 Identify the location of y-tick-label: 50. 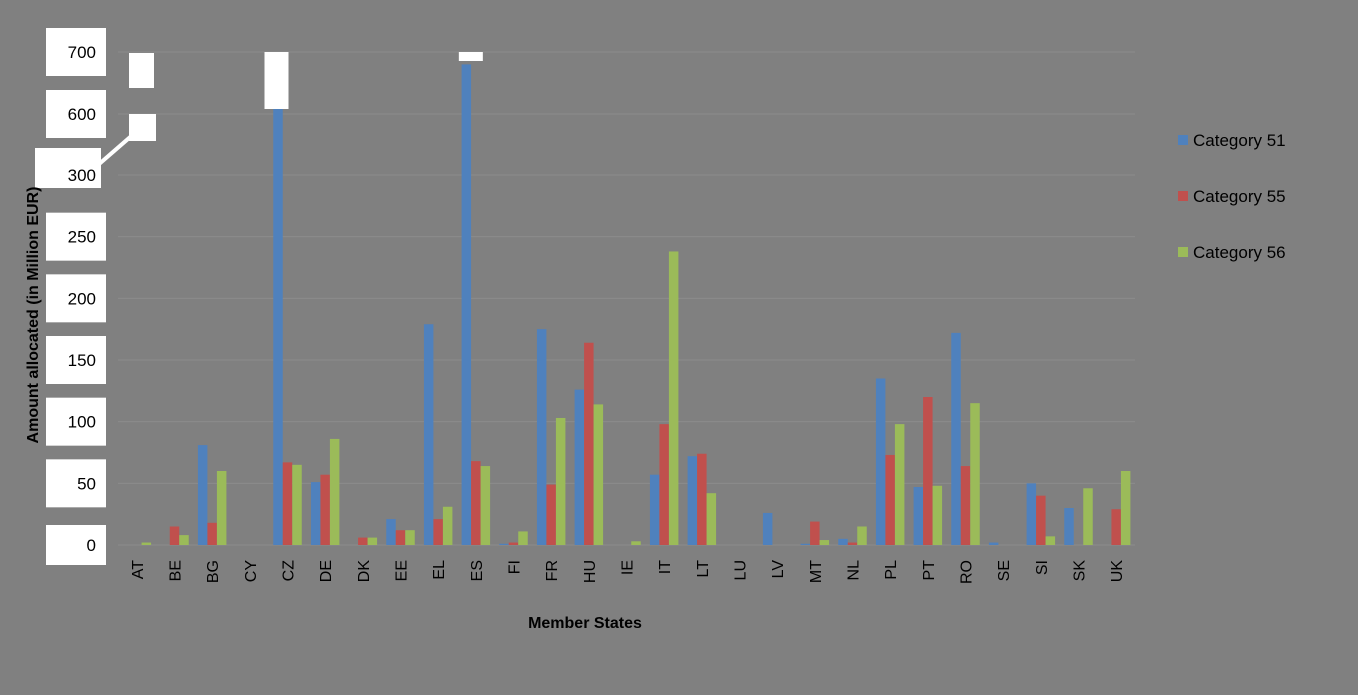
(86, 483).